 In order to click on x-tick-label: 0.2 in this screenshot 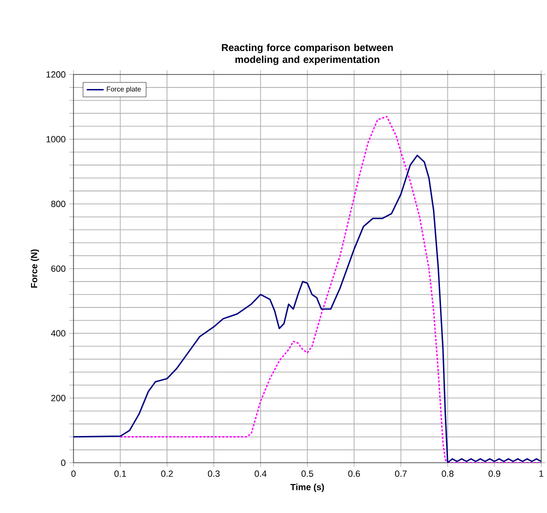, I will do `click(167, 473)`.